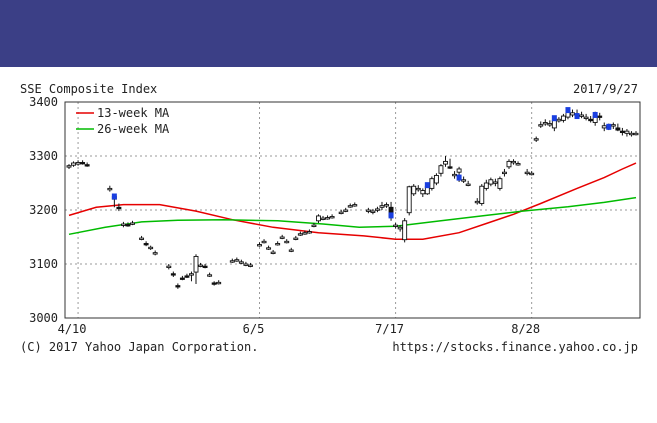 The height and width of the screenshot is (423, 657). Describe the element at coordinates (43, 156) in the screenshot. I see `y-tick-label: 3300` at that location.